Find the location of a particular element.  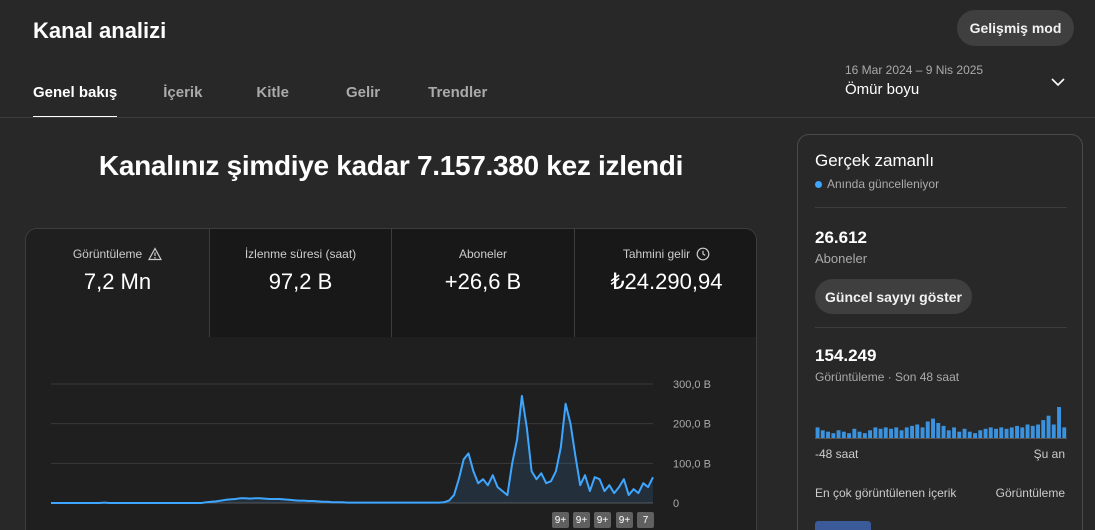

views-area is located at coordinates (352, 449).